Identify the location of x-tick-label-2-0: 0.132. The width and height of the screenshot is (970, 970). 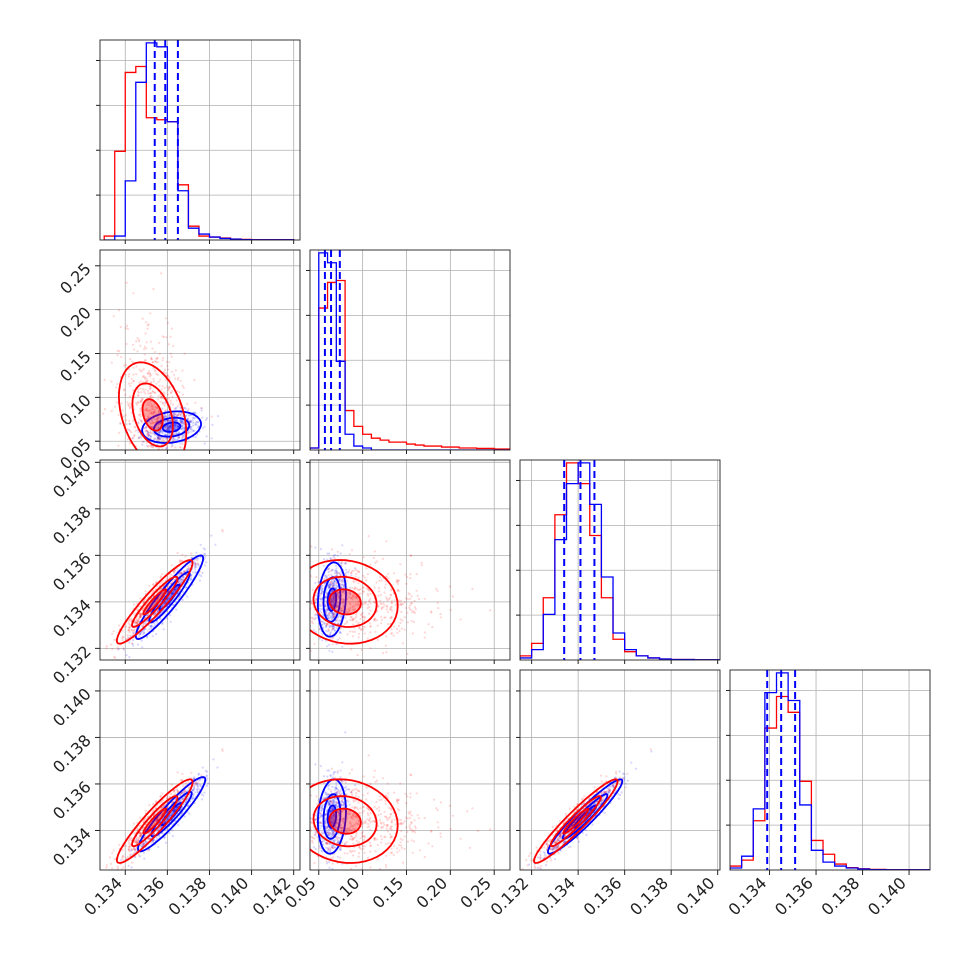
(510, 896).